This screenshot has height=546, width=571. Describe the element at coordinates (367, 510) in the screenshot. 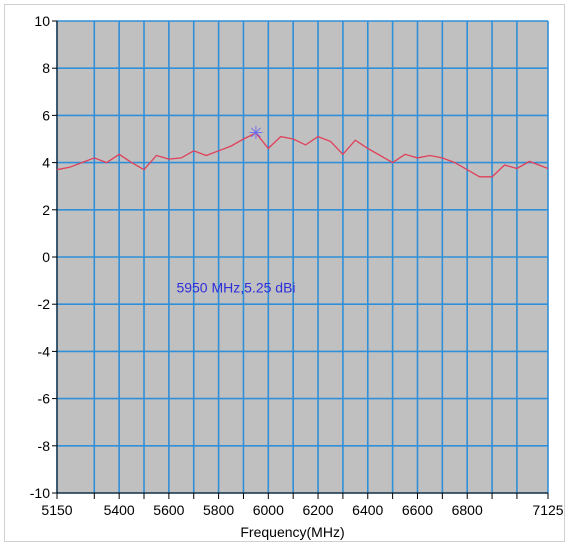

I see `x-tick-label: 6400` at that location.